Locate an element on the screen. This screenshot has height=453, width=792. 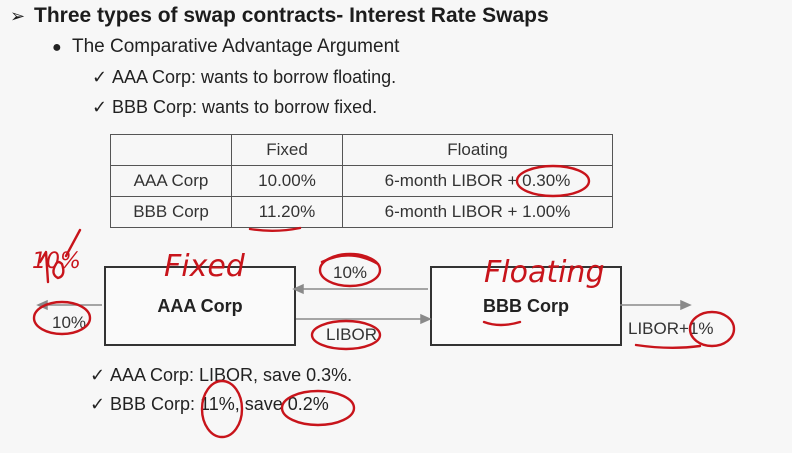
check-item: ✓ AAA Corp: wants to borrow floating. is located at coordinates (244, 77).